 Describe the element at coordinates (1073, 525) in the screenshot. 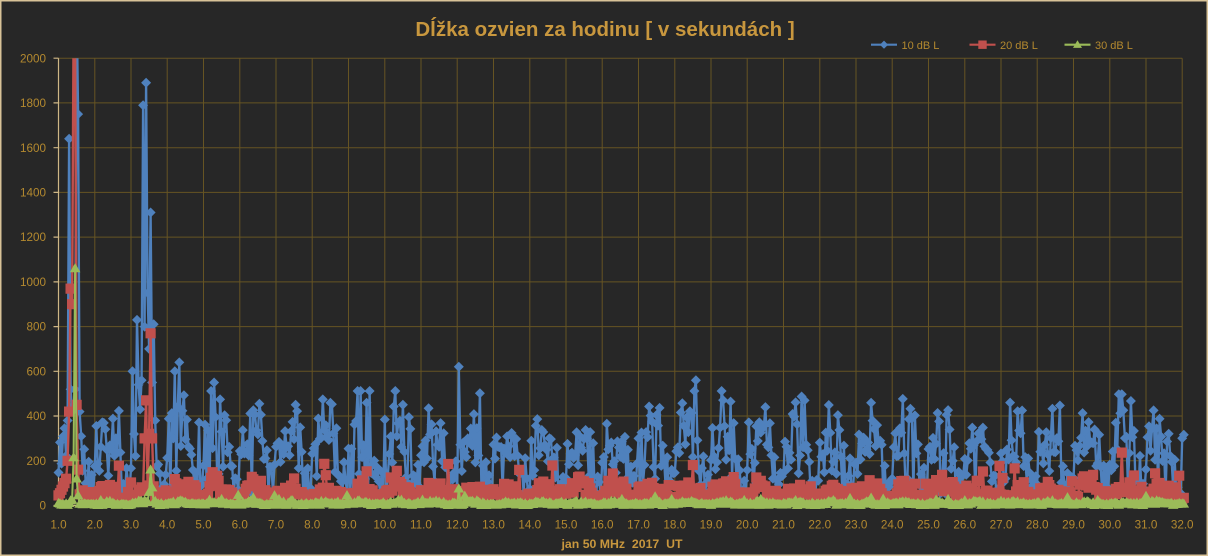

I see `svg-text: 29.0` at that location.